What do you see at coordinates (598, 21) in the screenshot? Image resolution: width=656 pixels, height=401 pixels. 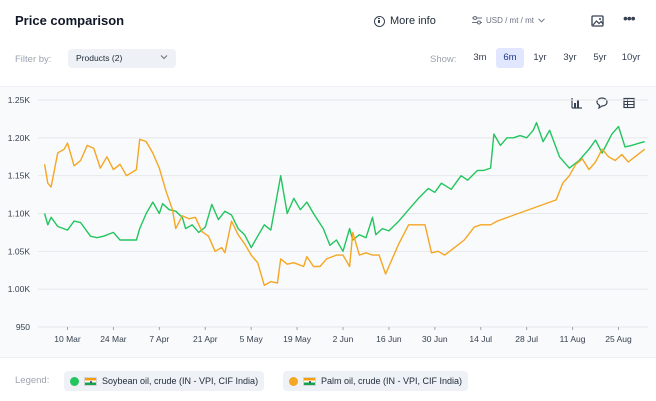 I see `image-export-icon` at bounding box center [598, 21].